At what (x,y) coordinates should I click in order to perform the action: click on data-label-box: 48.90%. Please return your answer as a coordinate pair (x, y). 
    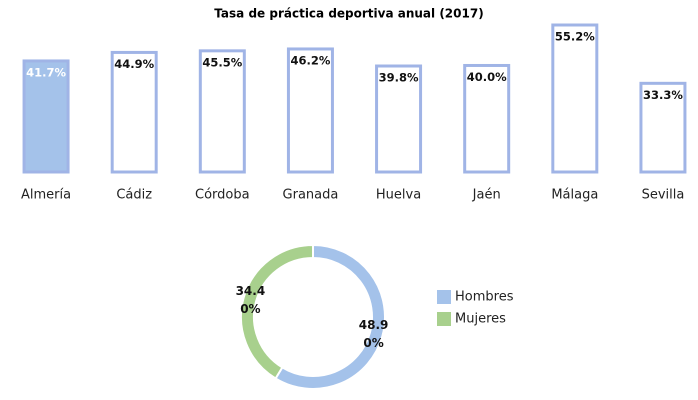
    Looking at the image, I should click on (373, 334).